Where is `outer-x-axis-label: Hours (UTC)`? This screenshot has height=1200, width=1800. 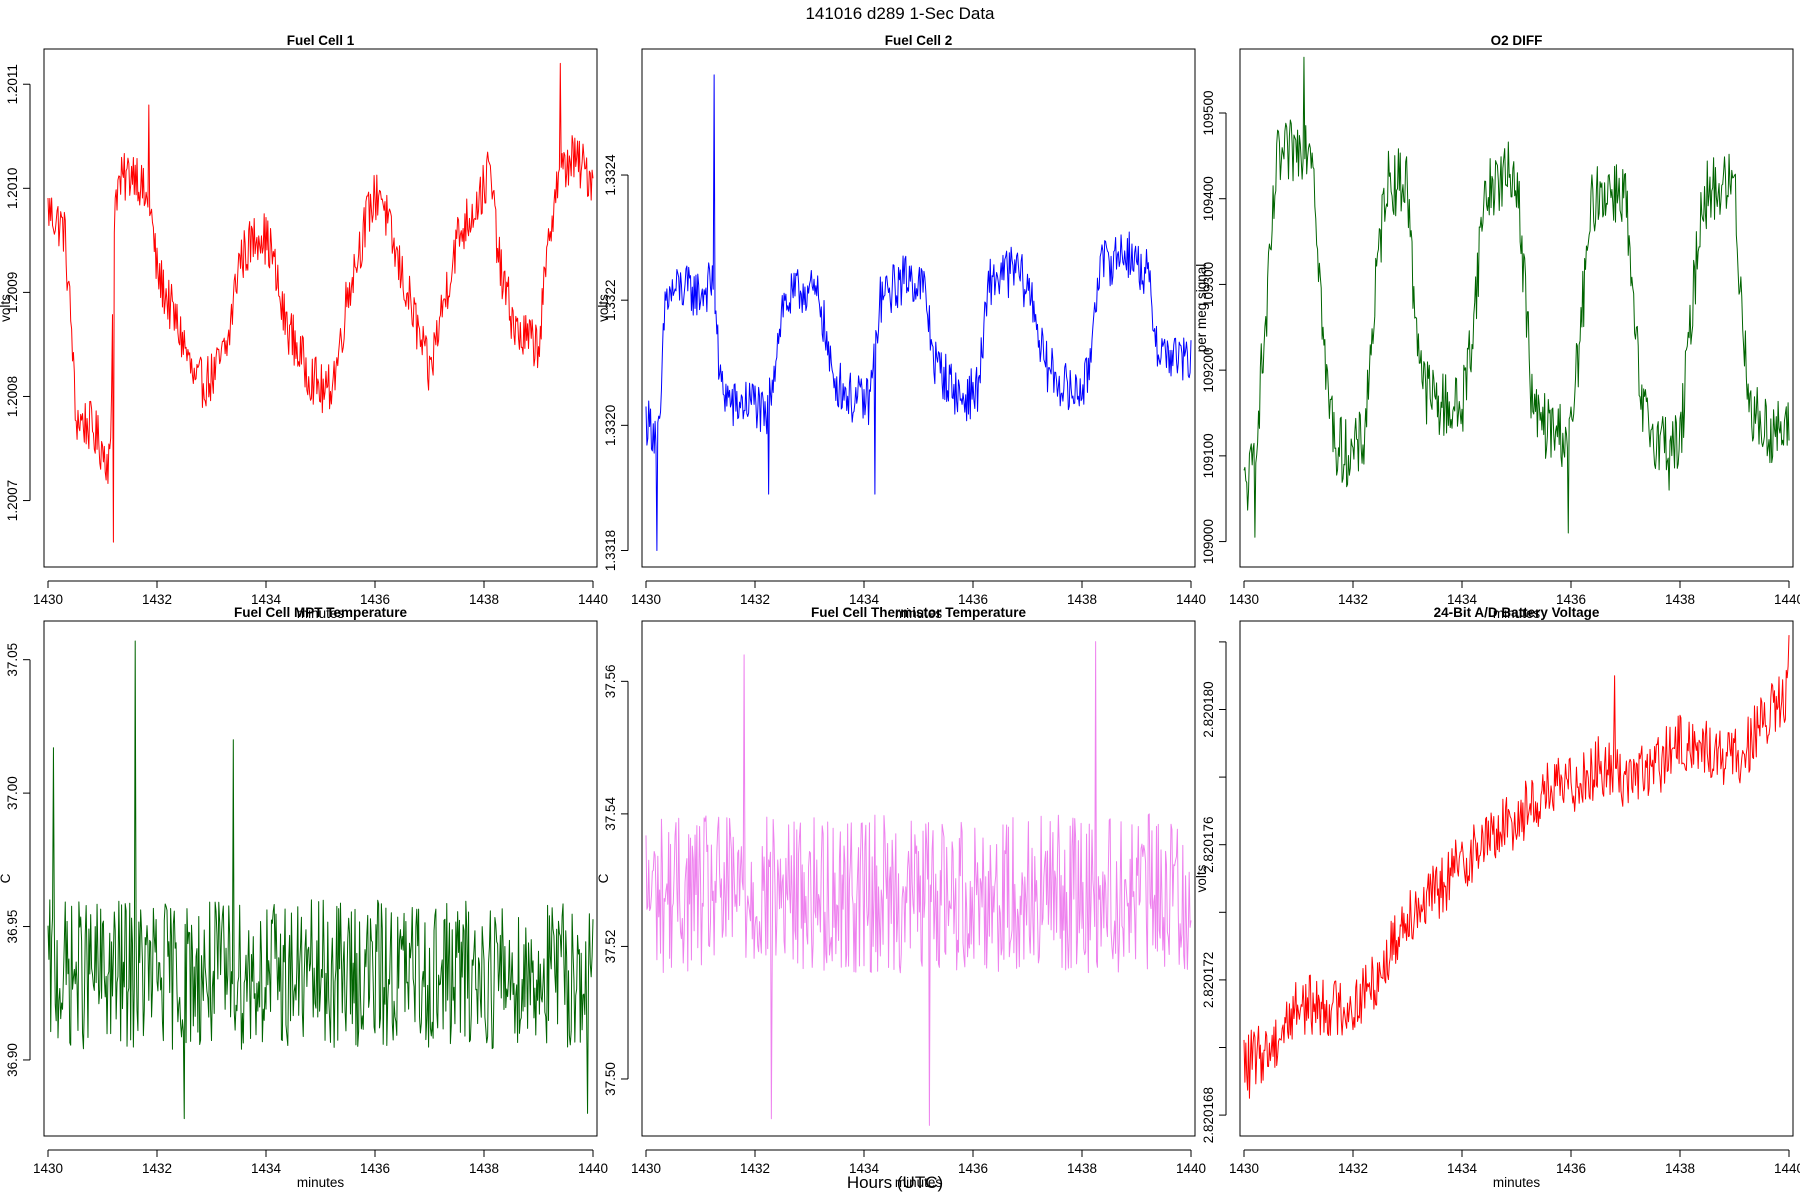
outer-x-axis-label: Hours (UTC) is located at coordinates (895, 1182).